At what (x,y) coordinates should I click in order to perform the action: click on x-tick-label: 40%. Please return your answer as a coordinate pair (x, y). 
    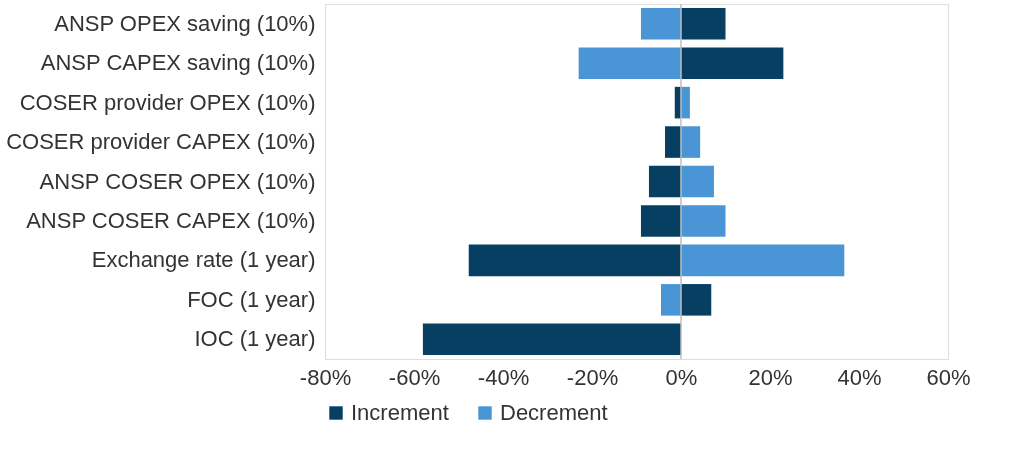
    Looking at the image, I should click on (859, 377).